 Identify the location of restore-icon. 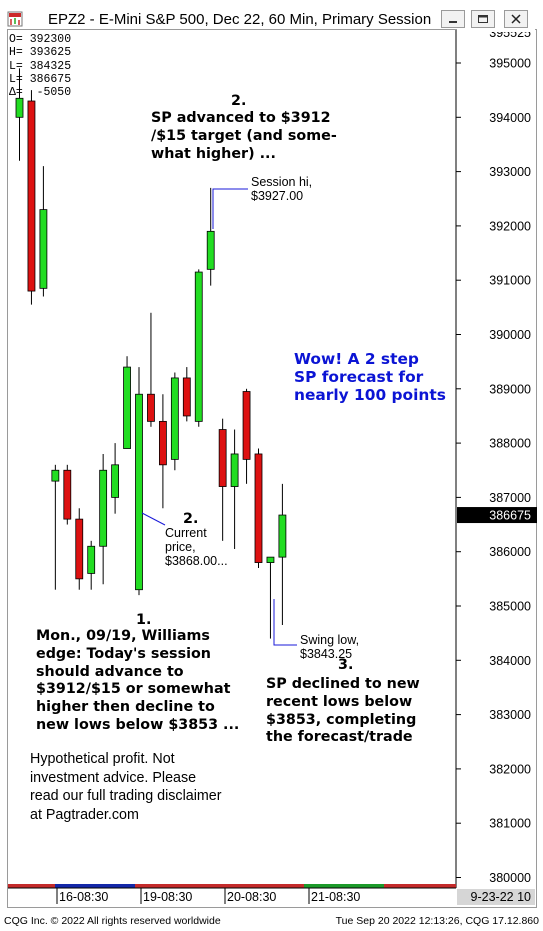
(483, 19).